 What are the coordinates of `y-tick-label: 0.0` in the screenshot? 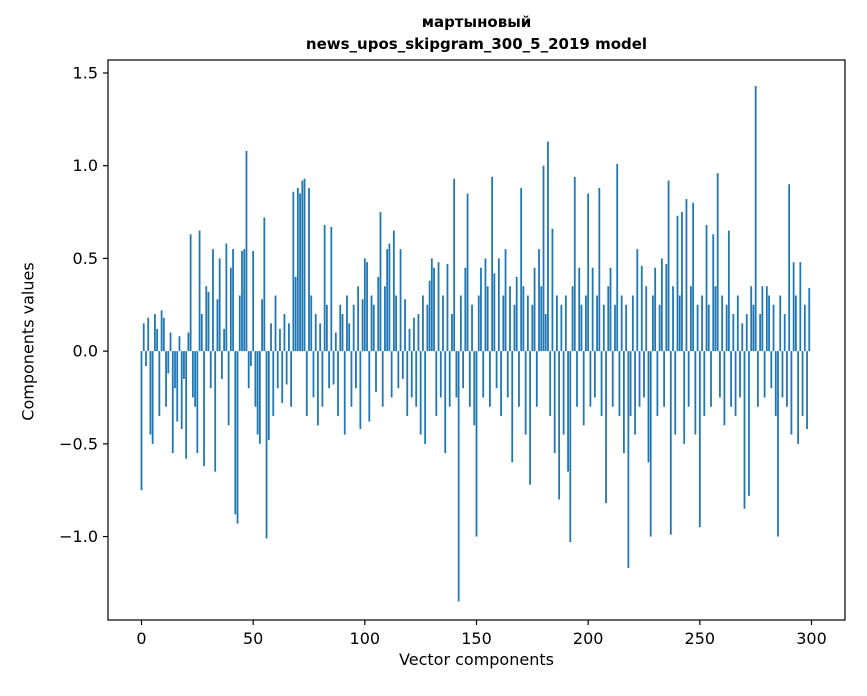 It's located at (85, 351).